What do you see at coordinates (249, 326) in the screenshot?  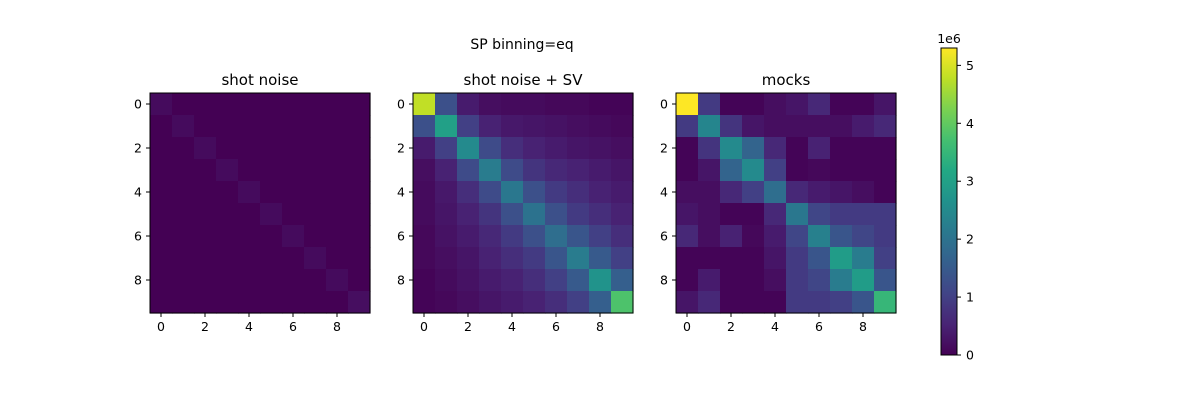 I see `x-tick-label: 4` at bounding box center [249, 326].